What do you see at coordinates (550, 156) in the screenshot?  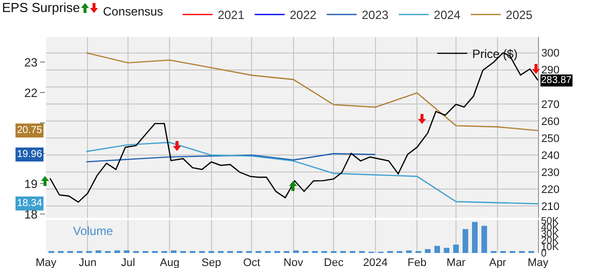 I see `y2-tick-label: 240` at bounding box center [550, 156].